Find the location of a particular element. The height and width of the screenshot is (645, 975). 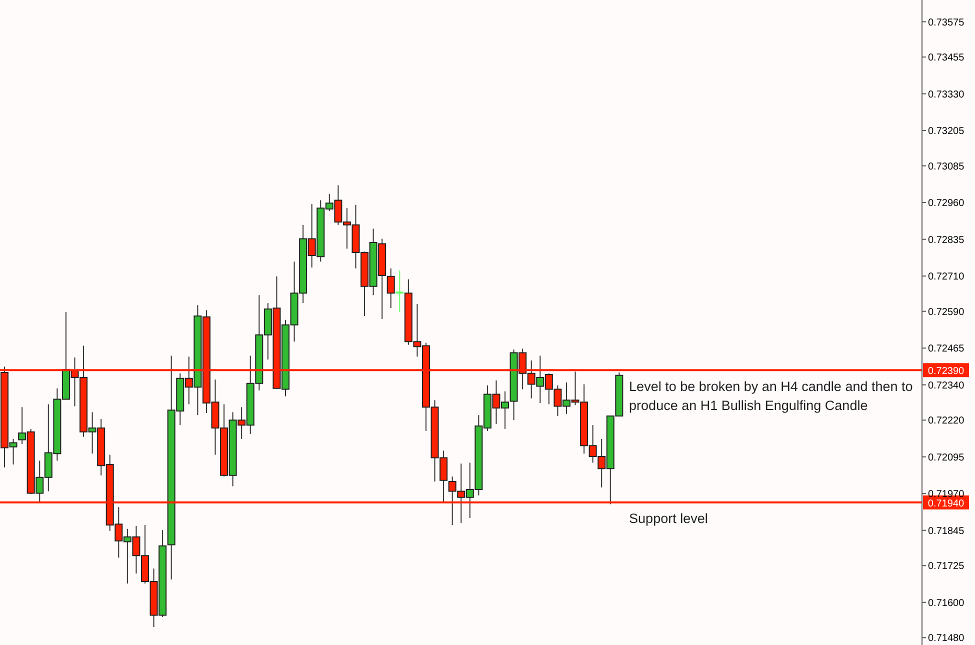

y-tick-label: 0.73330 is located at coordinates (946, 94).